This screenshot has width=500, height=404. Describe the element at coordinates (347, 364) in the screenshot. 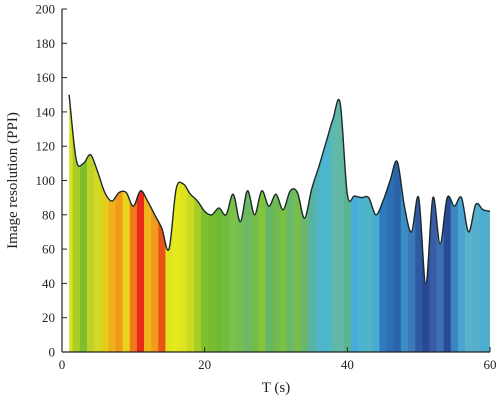

I see `x-tick-label: 40` at that location.